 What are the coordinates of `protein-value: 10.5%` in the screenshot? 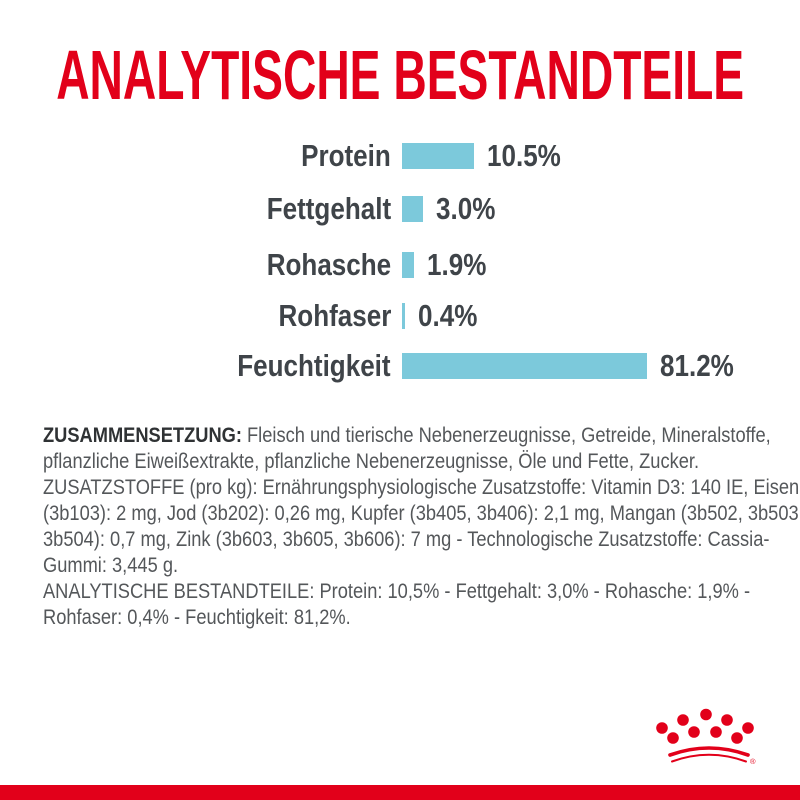 It's located at (524, 155).